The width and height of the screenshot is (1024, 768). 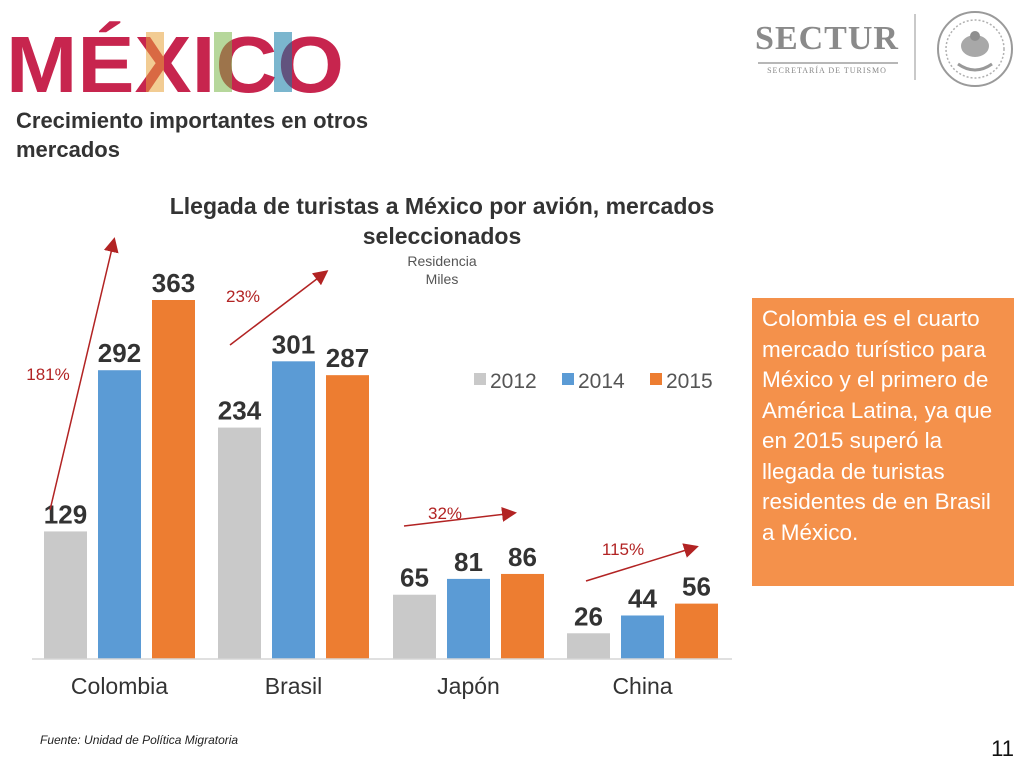 I want to click on value-label-colombia-2014: 292, so click(x=119, y=353).